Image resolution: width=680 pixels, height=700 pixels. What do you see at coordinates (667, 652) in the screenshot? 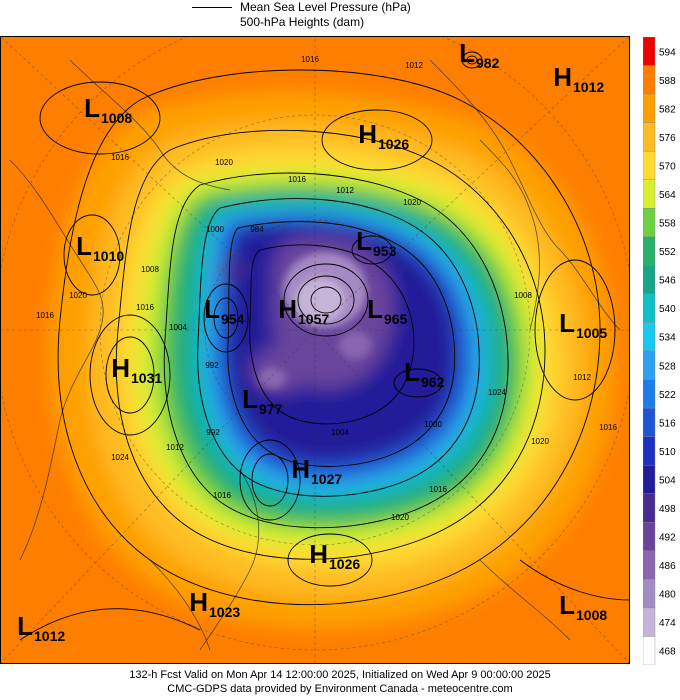
I see `colorbar-label: 468` at bounding box center [667, 652].